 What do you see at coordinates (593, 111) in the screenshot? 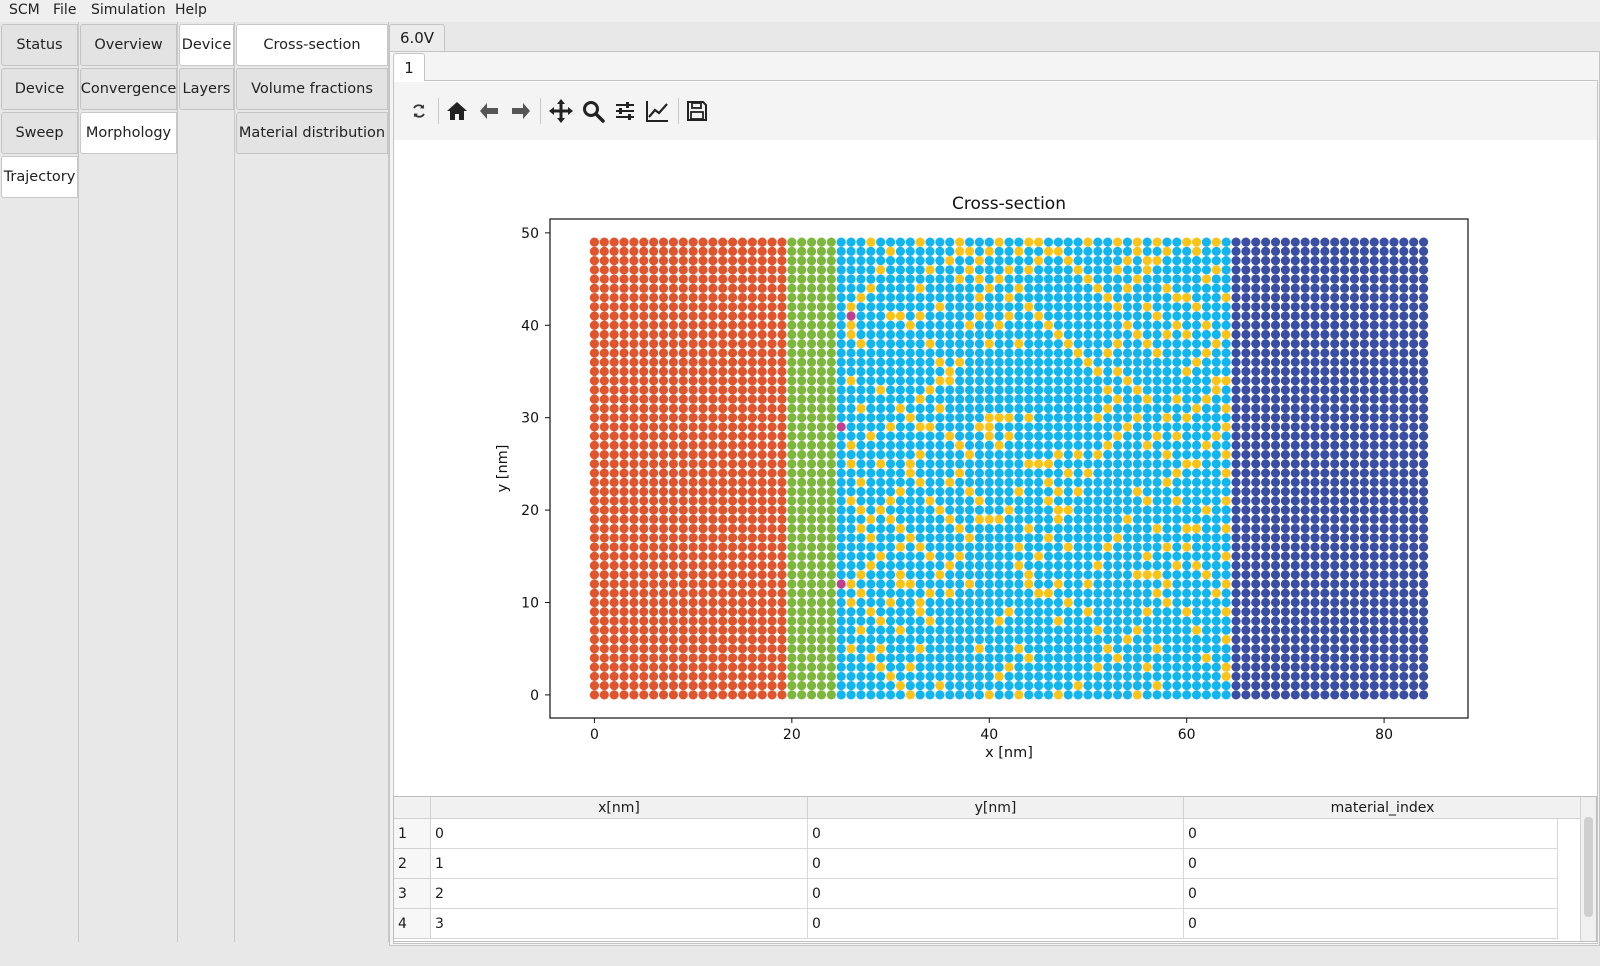
I see `zoom-icon` at bounding box center [593, 111].